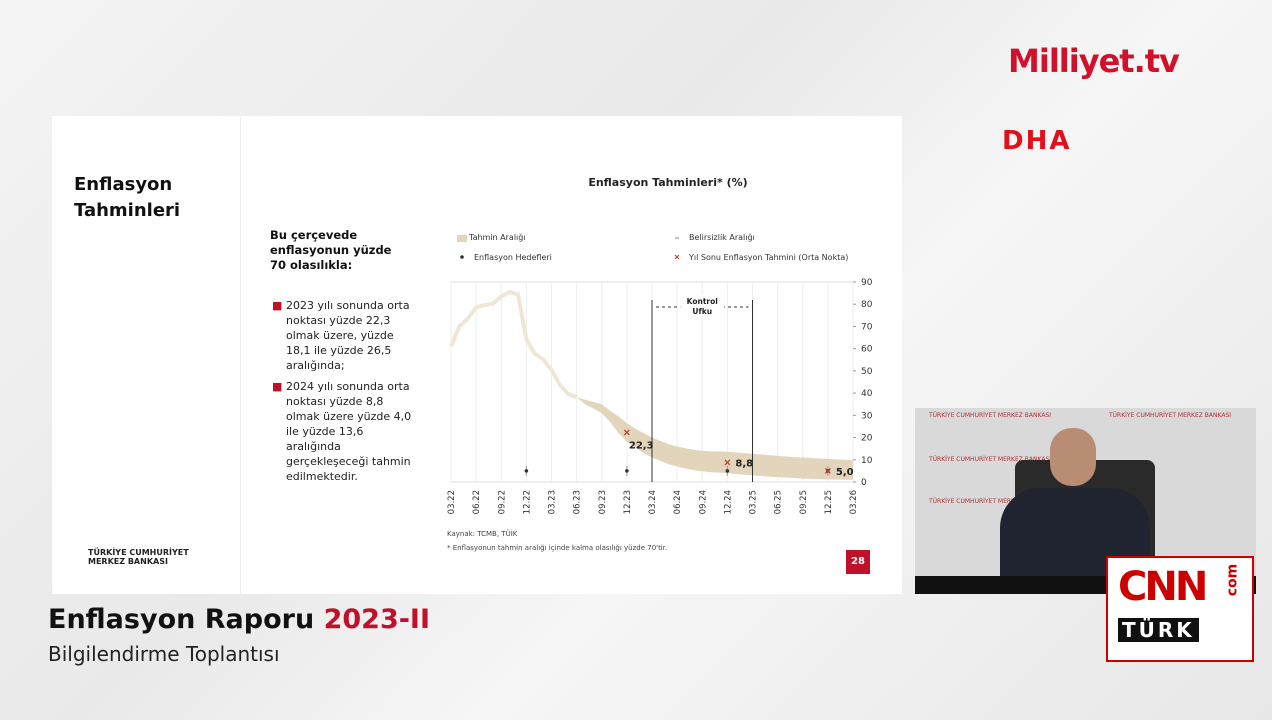  What do you see at coordinates (553, 502) in the screenshot?
I see `x-tick-label: 03.23` at bounding box center [553, 502].